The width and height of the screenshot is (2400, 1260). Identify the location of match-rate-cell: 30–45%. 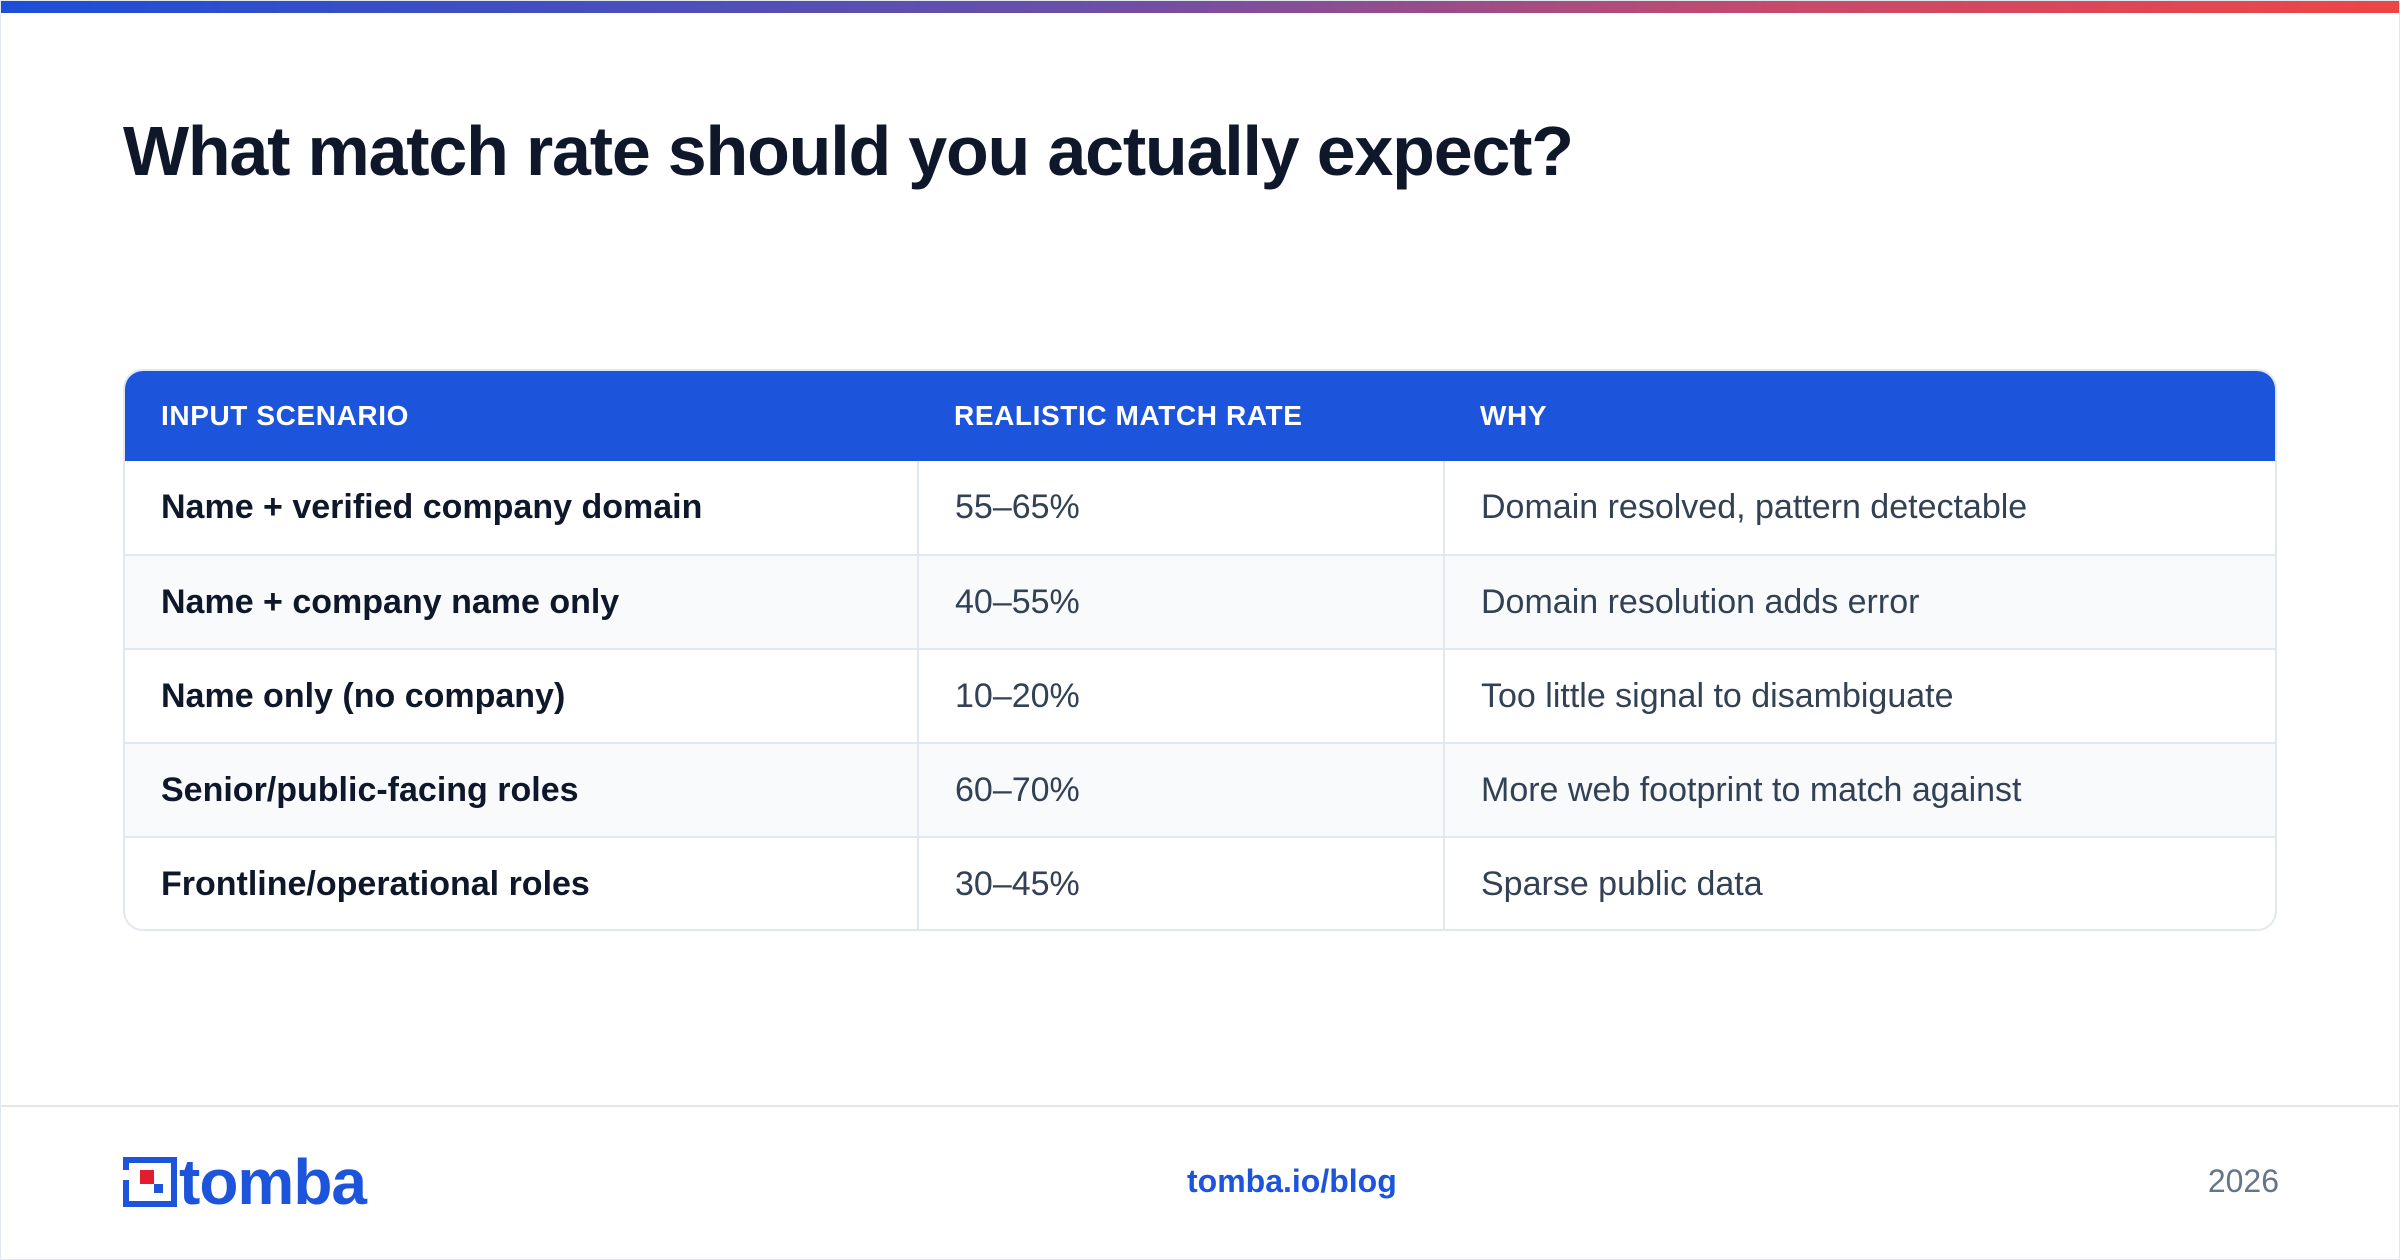
(1180, 882).